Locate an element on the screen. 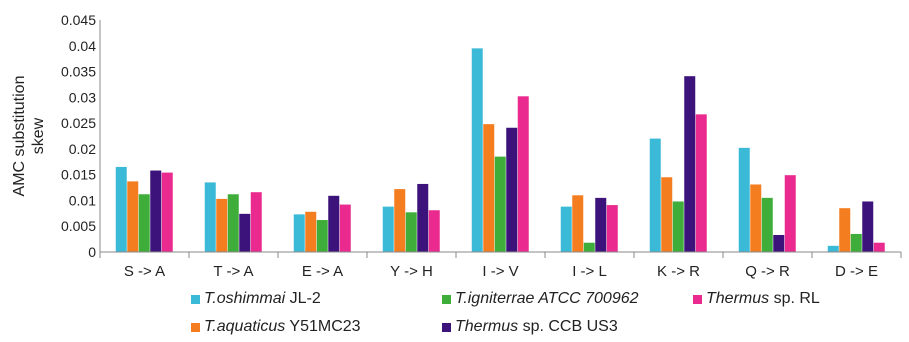 The height and width of the screenshot is (342, 909). y-tick-label: 0.005 is located at coordinates (78, 226).